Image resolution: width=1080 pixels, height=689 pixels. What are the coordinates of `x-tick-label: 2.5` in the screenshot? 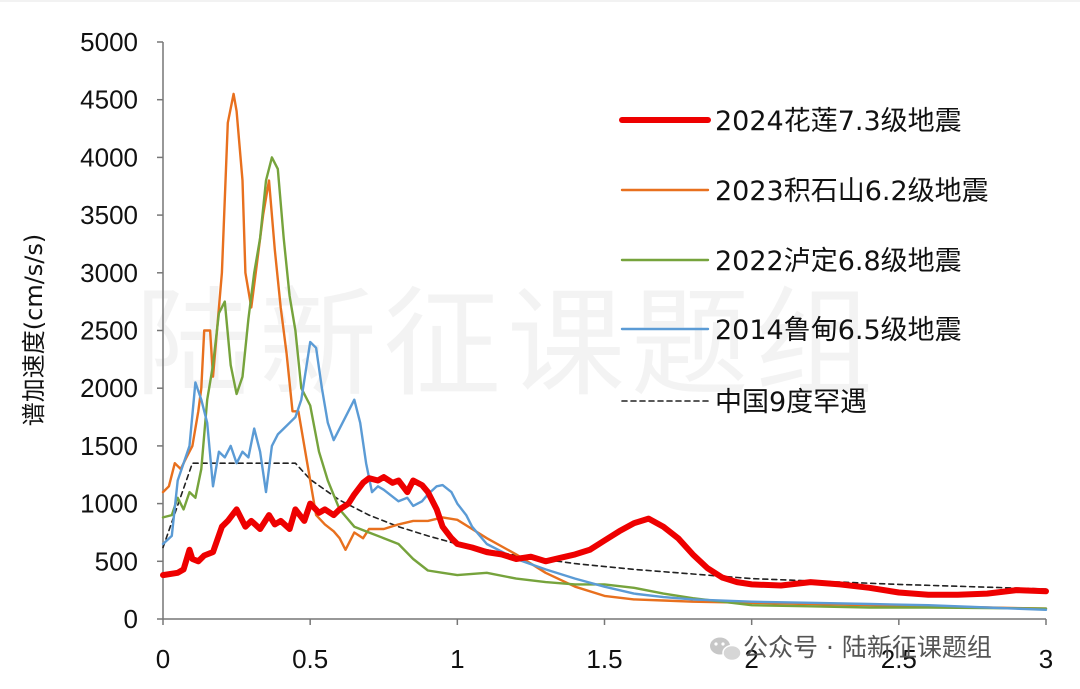 It's located at (899, 659).